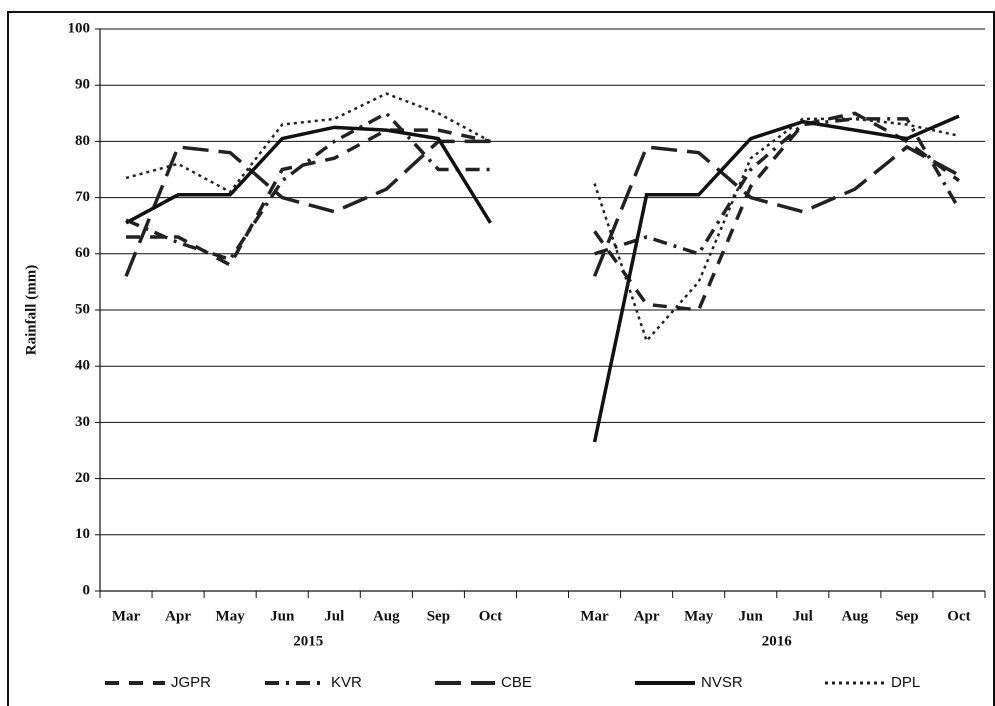 This screenshot has height=706, width=995. Describe the element at coordinates (905, 682) in the screenshot. I see `legend-label: DPL` at that location.